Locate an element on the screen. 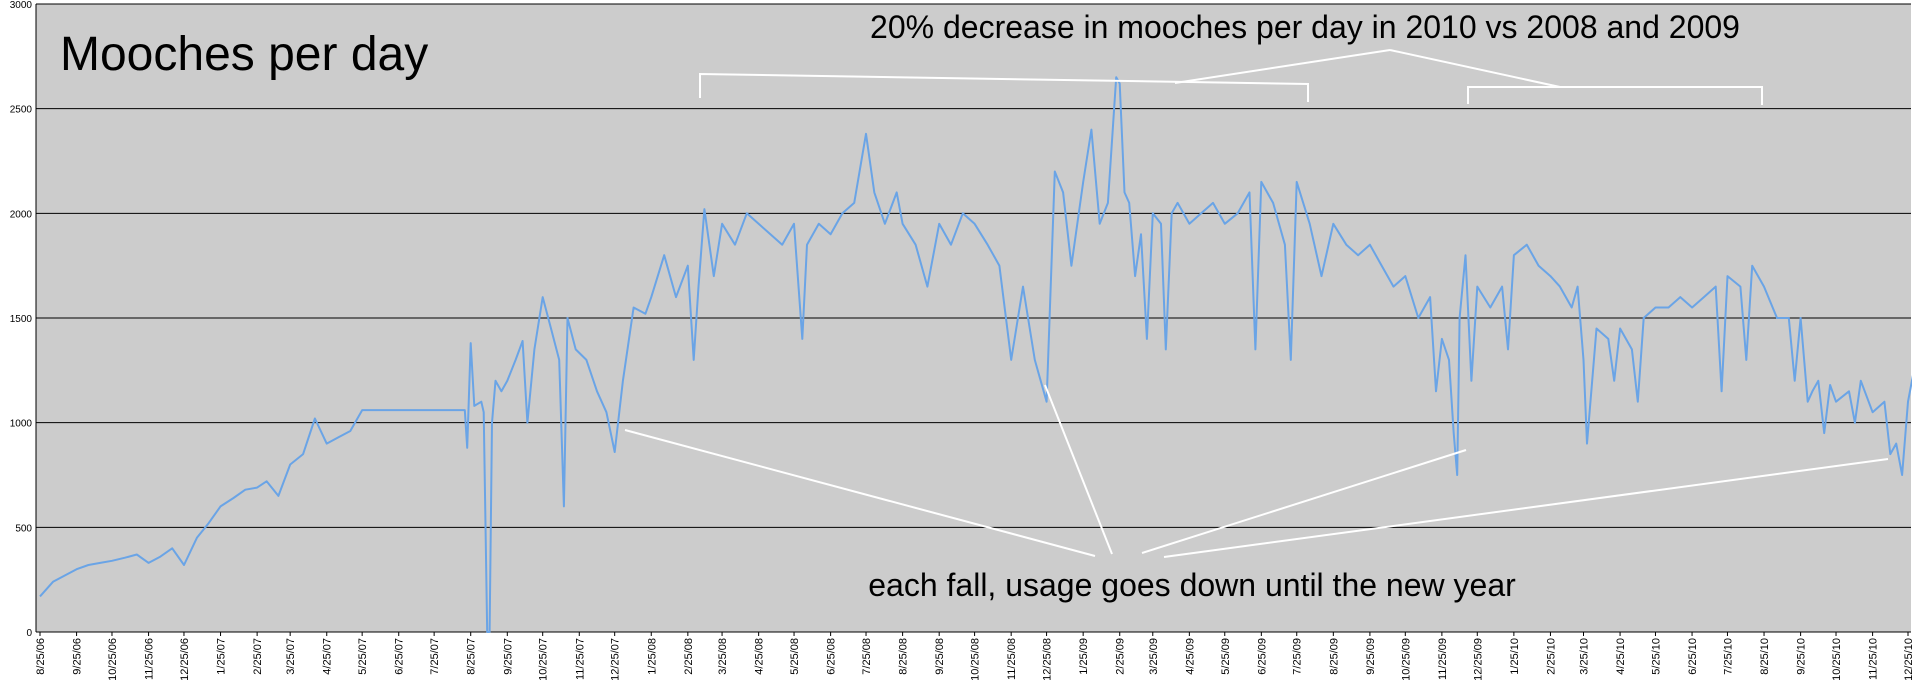 This screenshot has width=1912, height=697. x-tick-label: 9/25/06 is located at coordinates (78, 656).